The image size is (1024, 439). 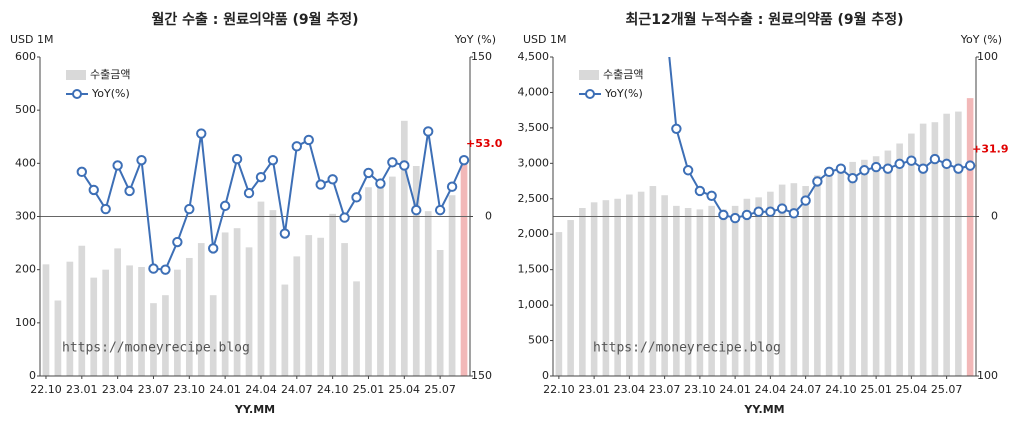 What do you see at coordinates (534, 269) in the screenshot?
I see `y-tick-label: 1,500` at bounding box center [534, 269].